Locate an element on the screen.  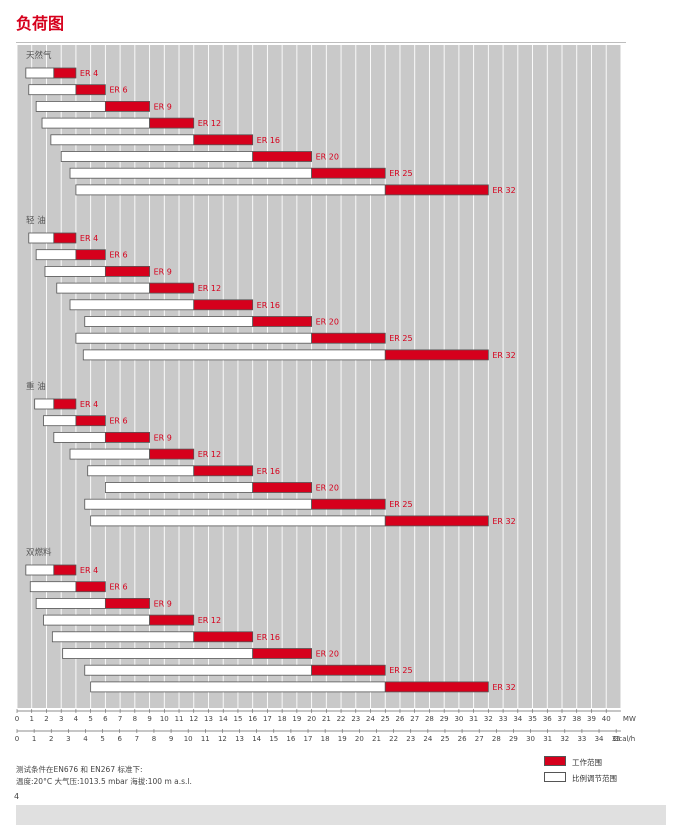
mw-tick-label: 14 is located at coordinates (223, 719).